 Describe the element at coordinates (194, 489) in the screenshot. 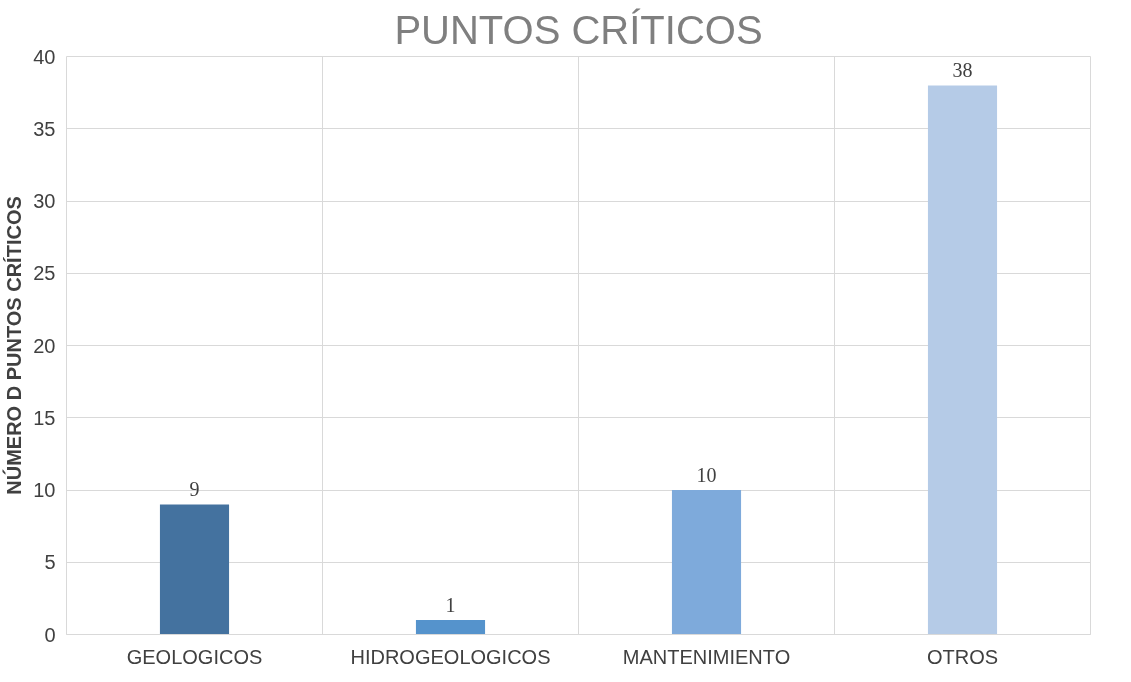

I see `data-label: 9` at that location.